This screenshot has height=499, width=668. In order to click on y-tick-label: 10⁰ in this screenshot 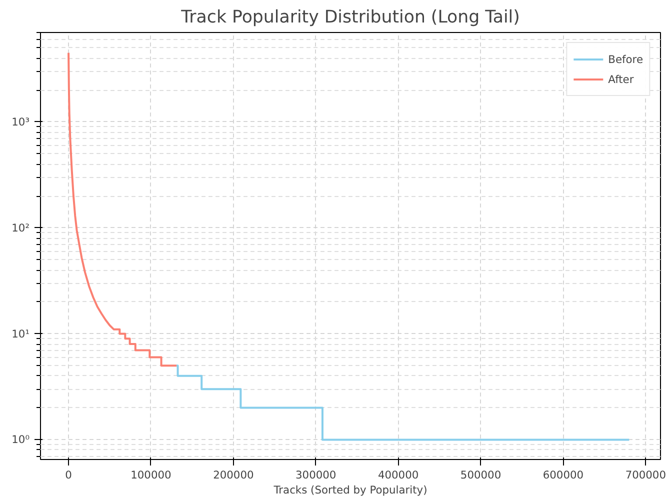, I will do `click(21, 439)`.